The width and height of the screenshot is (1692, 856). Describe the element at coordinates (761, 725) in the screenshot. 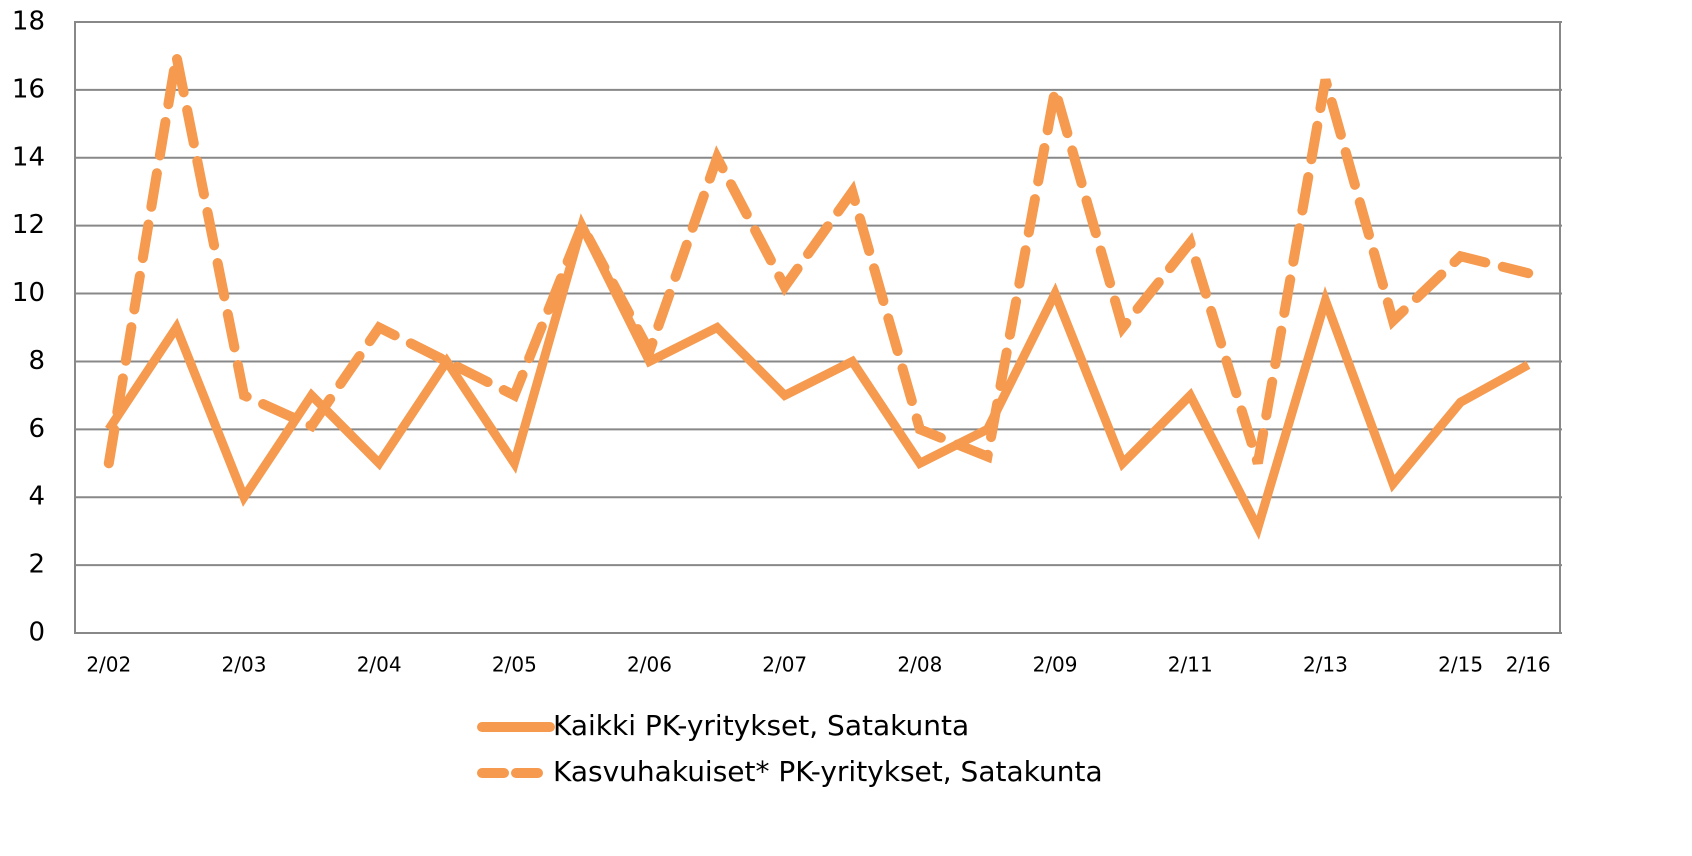

I see `legend-label: Kaikki PK-yritykset, Satakunta` at that location.